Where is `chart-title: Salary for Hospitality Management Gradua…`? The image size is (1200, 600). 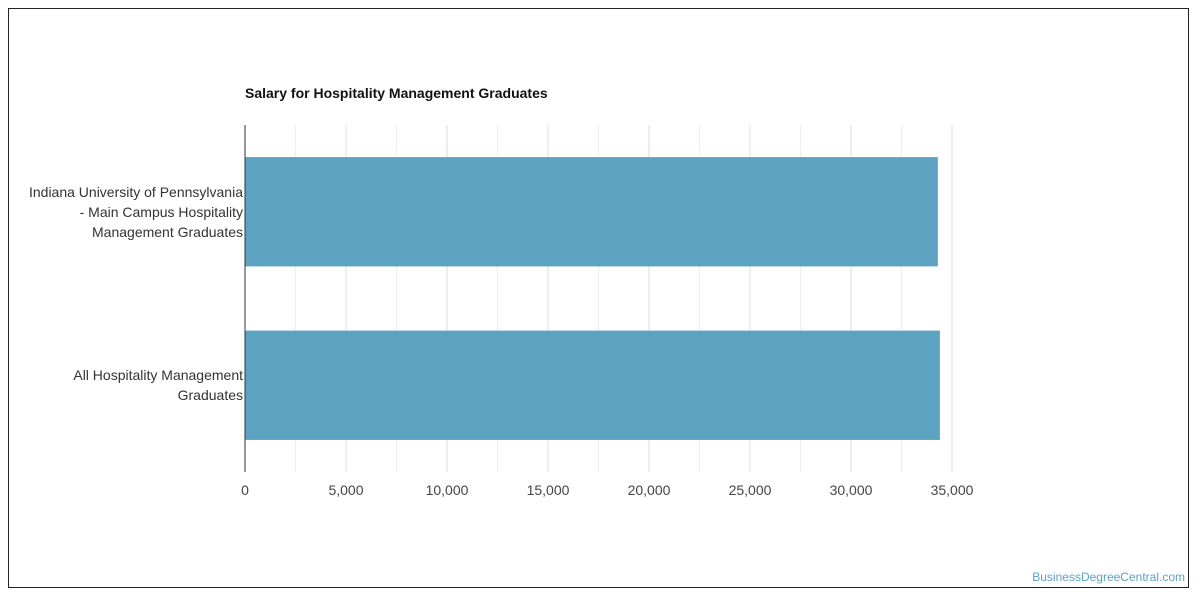
chart-title: Salary for Hospitality Management Gradua… is located at coordinates (396, 93).